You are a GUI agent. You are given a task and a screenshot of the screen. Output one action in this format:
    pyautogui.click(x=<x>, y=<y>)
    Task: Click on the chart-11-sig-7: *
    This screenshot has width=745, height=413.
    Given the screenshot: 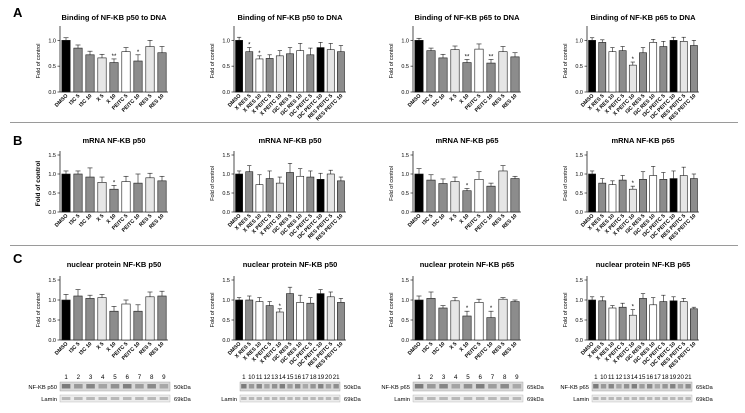 What is the action you would take?
    pyautogui.click(x=491, y=309)
    